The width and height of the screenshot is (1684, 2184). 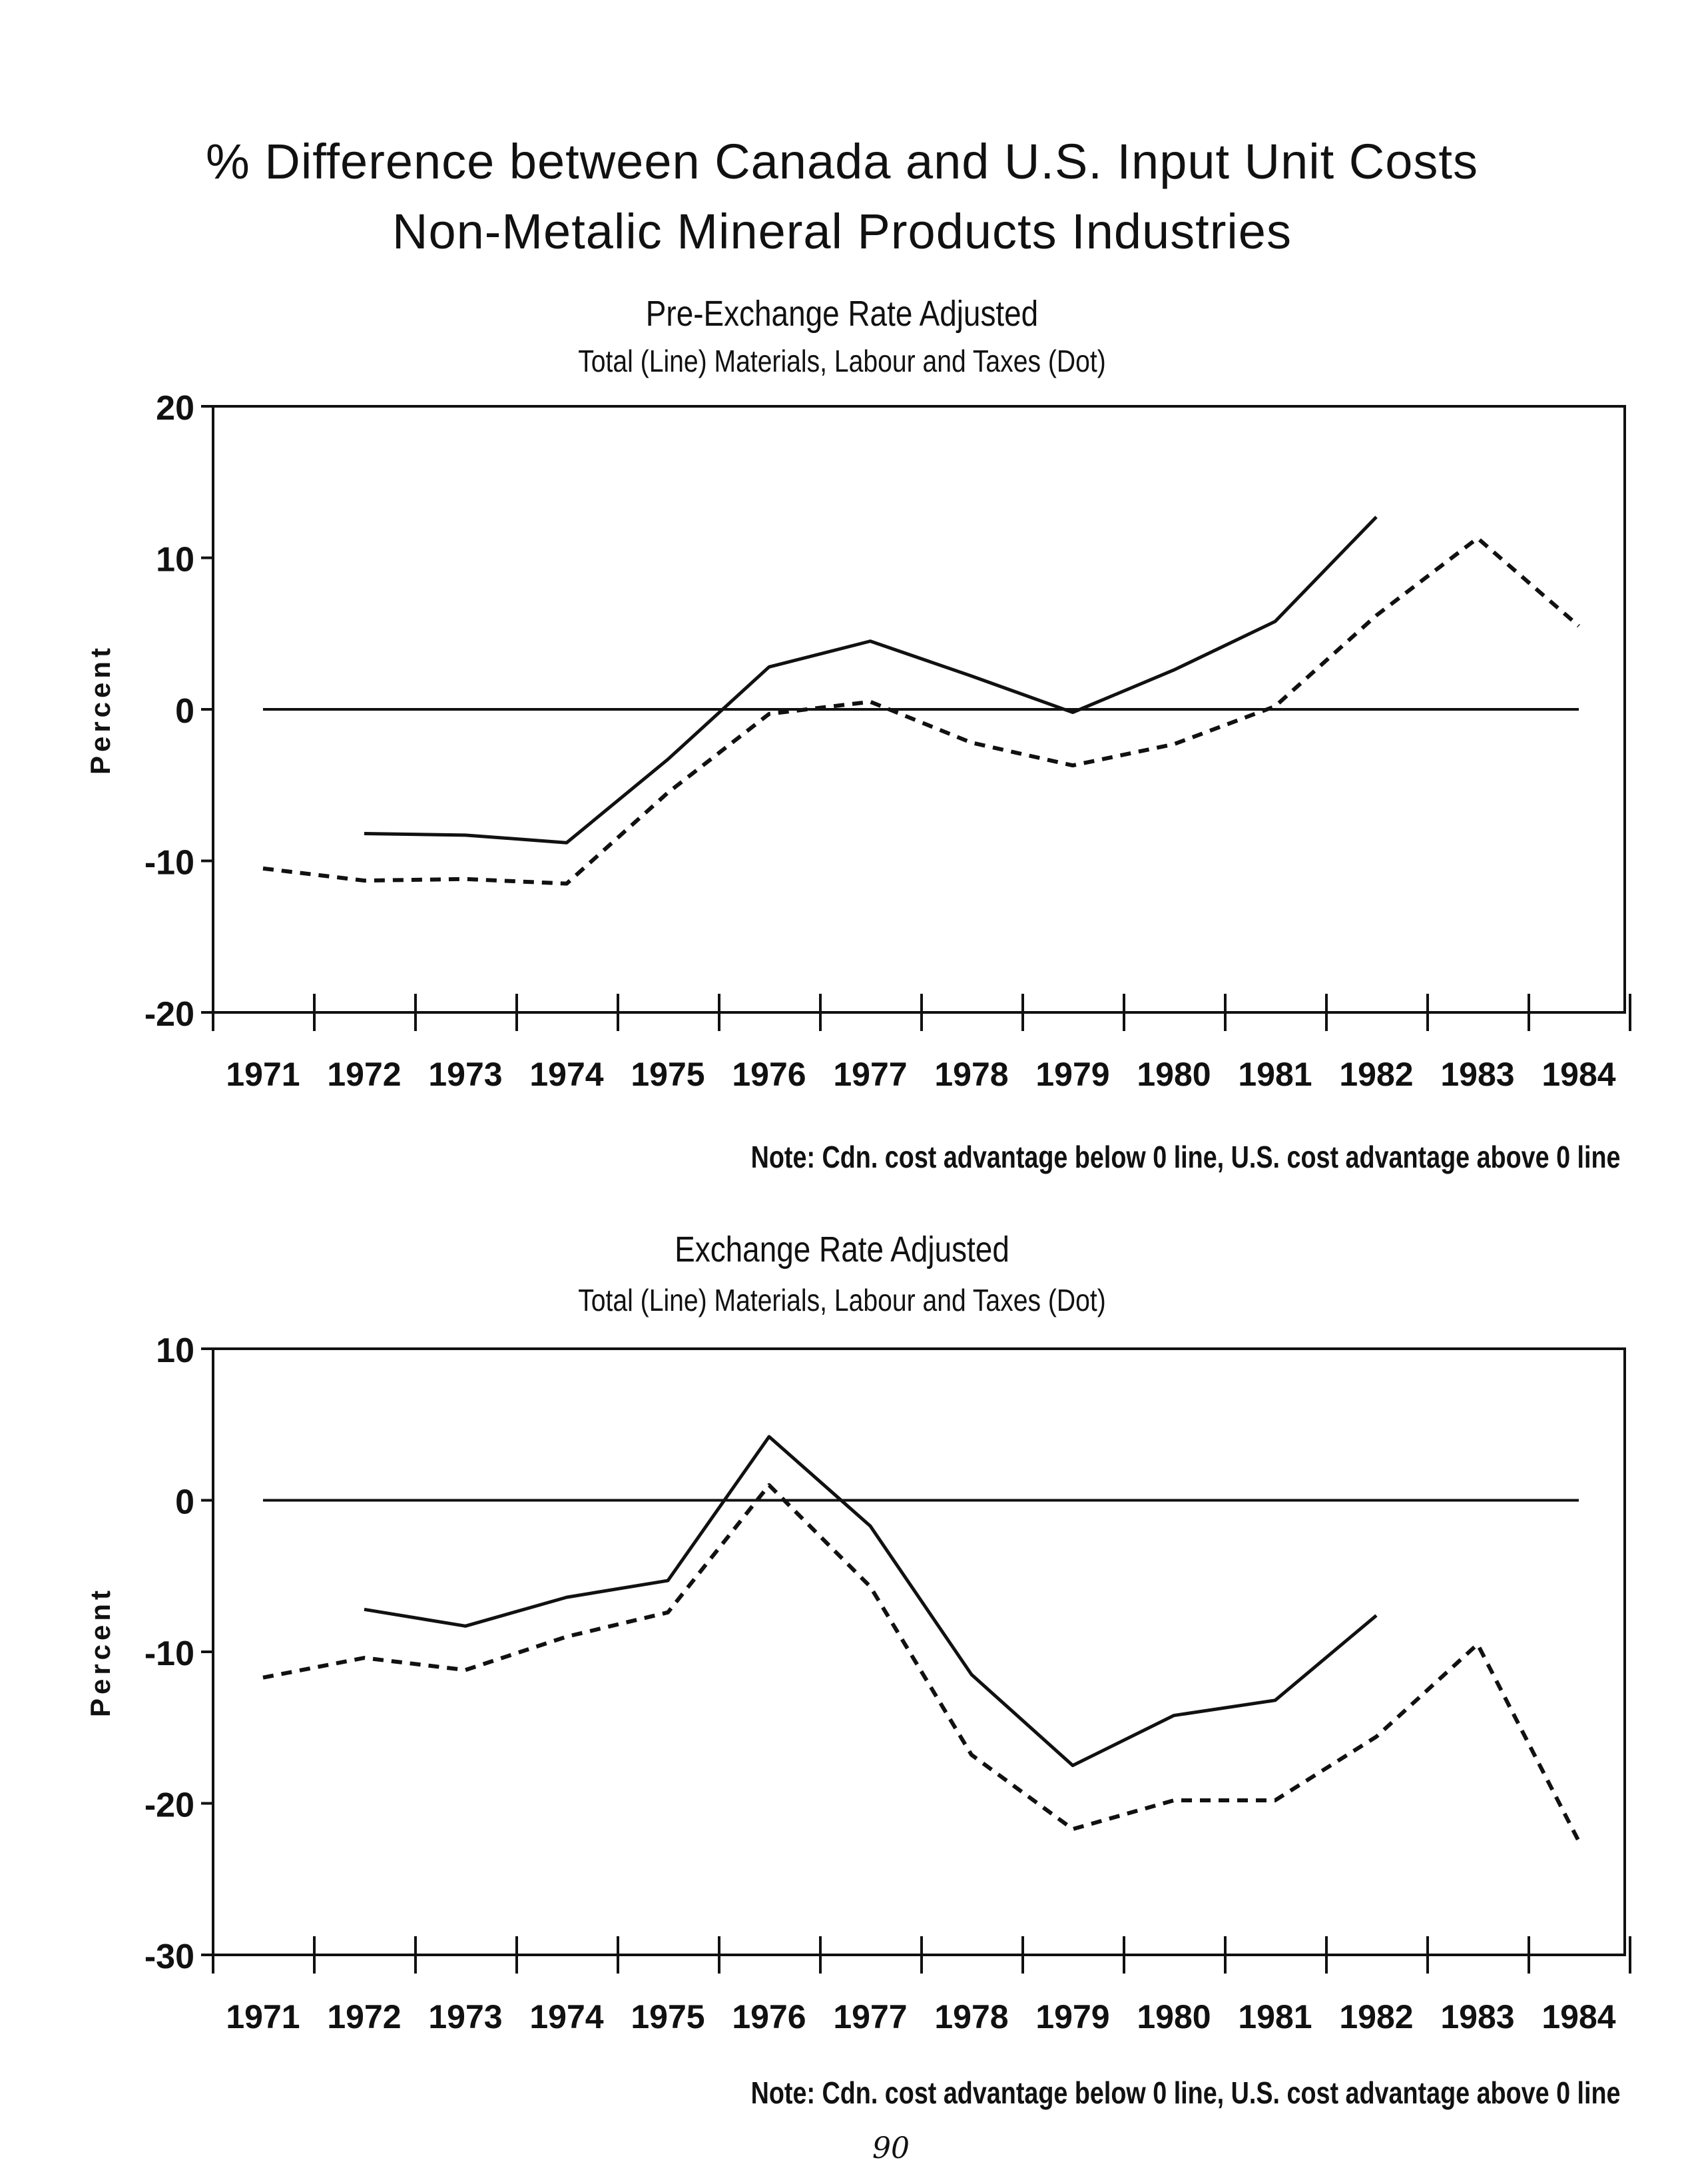 I want to click on chart-1-y-axis-label: Percent, so click(x=100, y=709).